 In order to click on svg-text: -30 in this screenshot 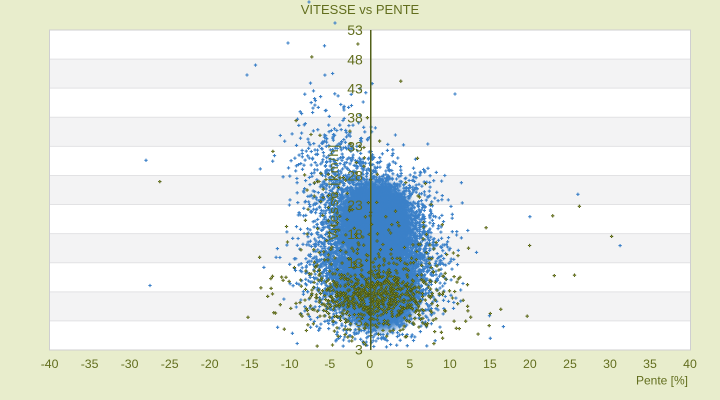, I will do `click(130, 364)`.